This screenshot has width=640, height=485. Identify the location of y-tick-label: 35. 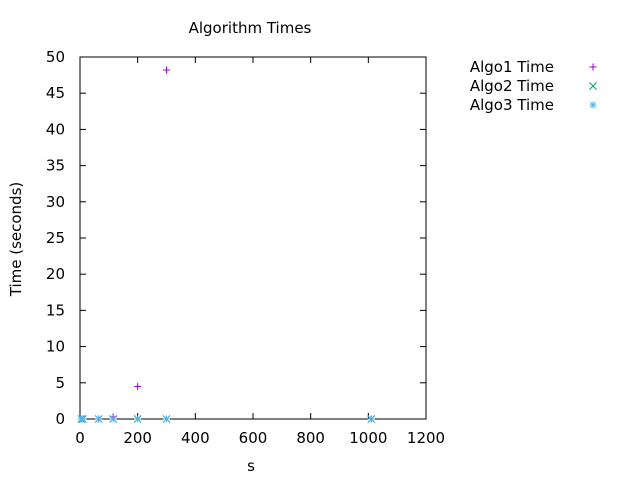
(55, 166).